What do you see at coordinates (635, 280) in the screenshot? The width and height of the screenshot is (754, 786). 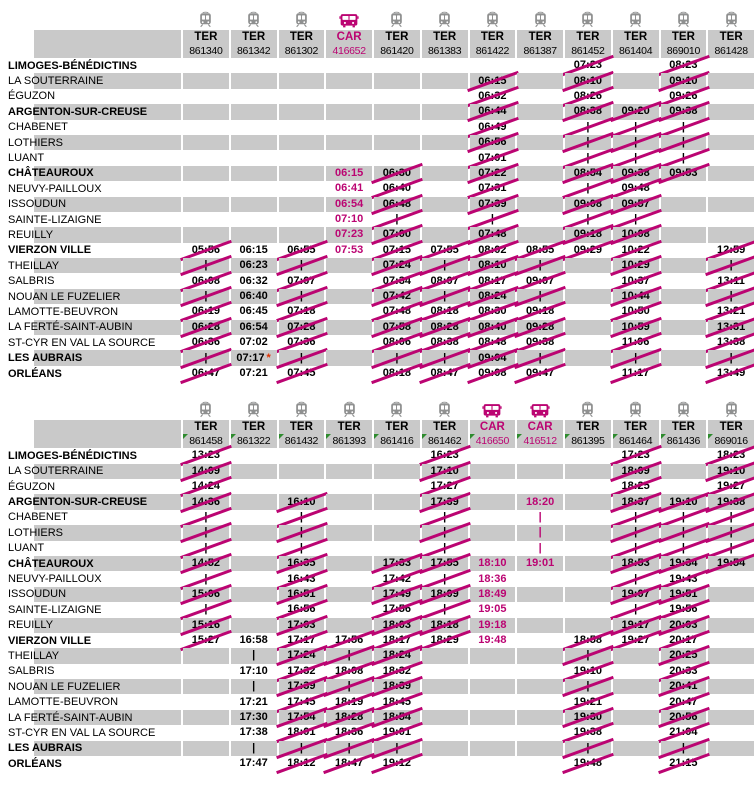 I see `time-value: 10:37` at bounding box center [635, 280].